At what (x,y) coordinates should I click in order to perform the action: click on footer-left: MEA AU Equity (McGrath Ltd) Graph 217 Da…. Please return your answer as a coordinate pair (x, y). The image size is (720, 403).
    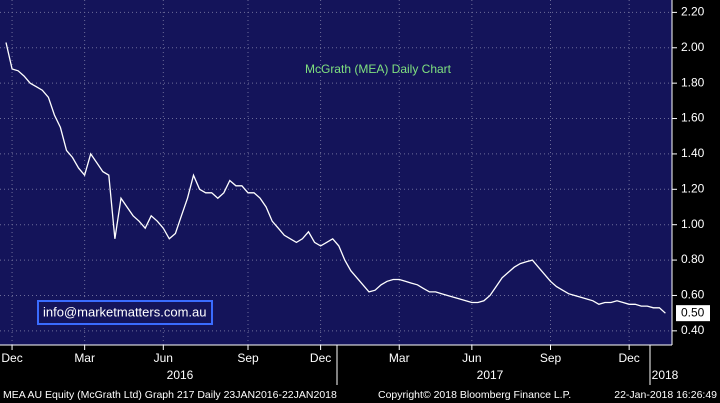
    Looking at the image, I should click on (170, 395).